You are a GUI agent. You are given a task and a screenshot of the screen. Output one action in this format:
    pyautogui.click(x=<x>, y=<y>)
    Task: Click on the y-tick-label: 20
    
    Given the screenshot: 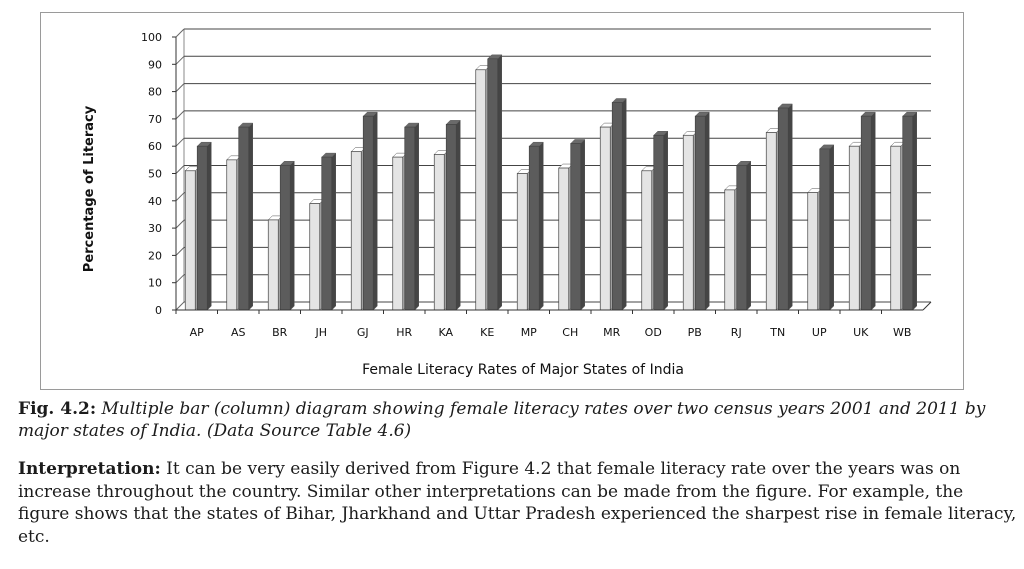 What is the action you would take?
    pyautogui.click(x=155, y=255)
    